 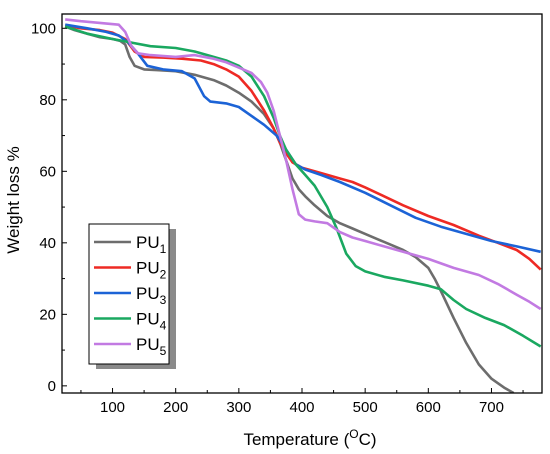 I want to click on y-tick-label: 100, so click(x=43, y=28).